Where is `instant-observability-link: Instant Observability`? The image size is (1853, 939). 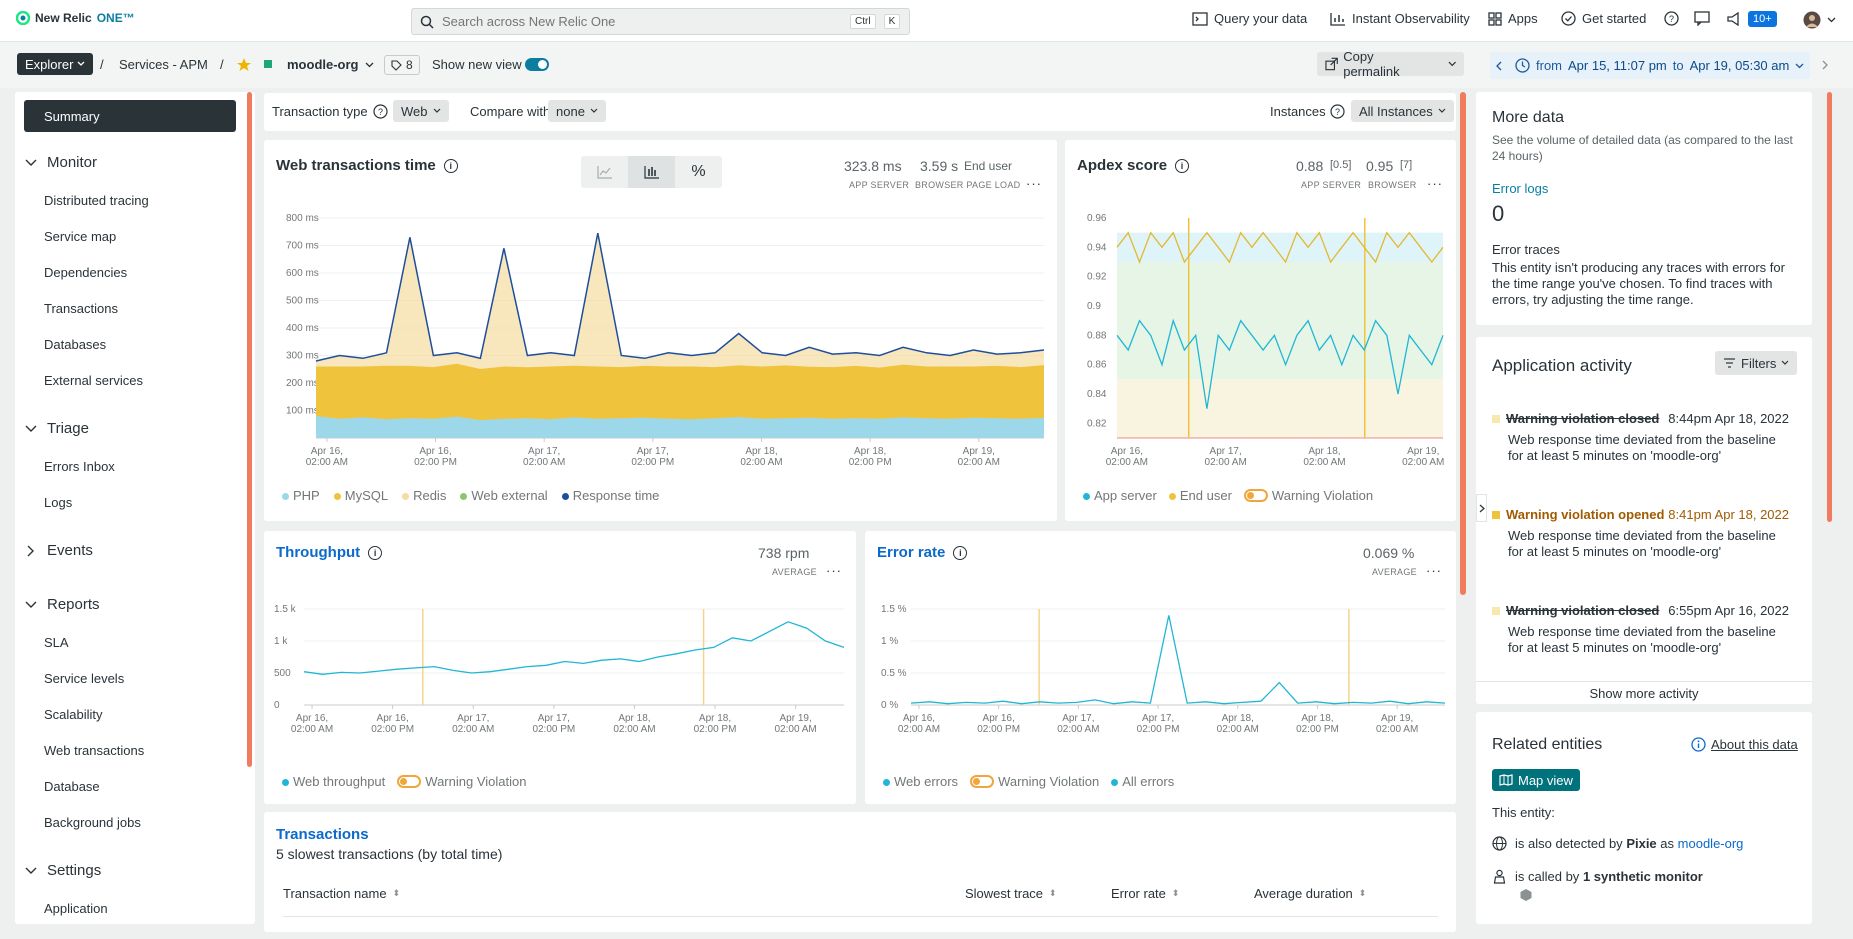 instant-observability-link: Instant Observability is located at coordinates (1400, 18).